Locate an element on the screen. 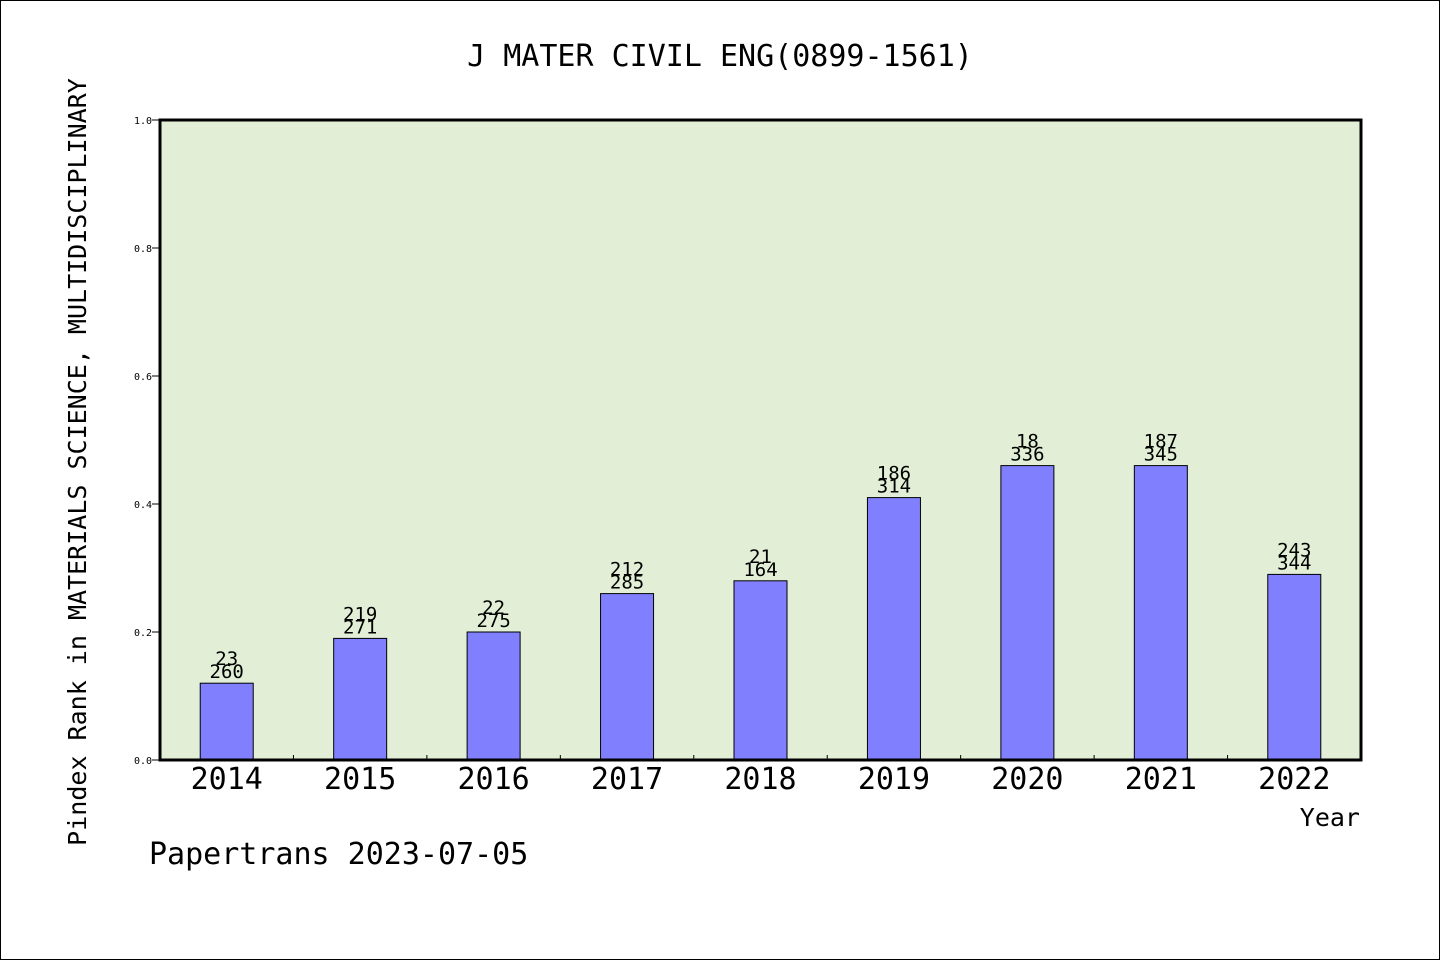  bar-label-top: 243 is located at coordinates (1294, 550).